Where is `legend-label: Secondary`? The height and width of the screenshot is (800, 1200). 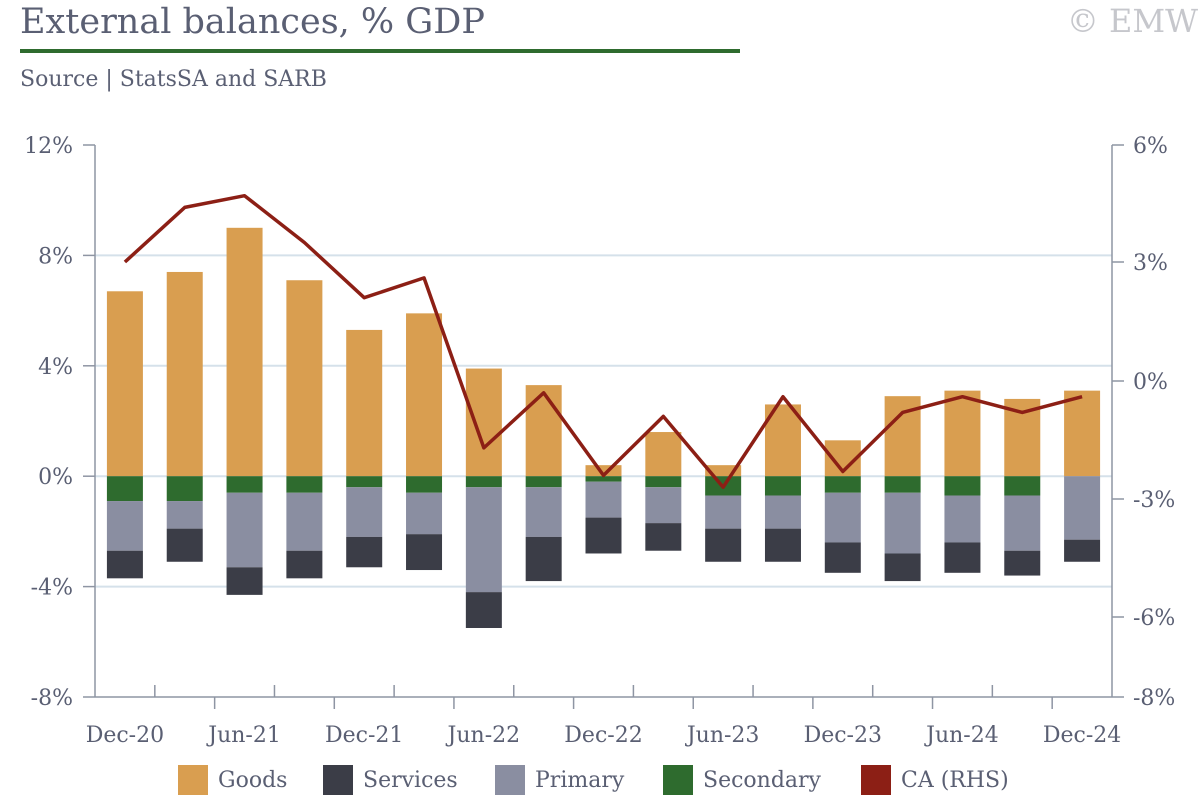 legend-label: Secondary is located at coordinates (762, 780).